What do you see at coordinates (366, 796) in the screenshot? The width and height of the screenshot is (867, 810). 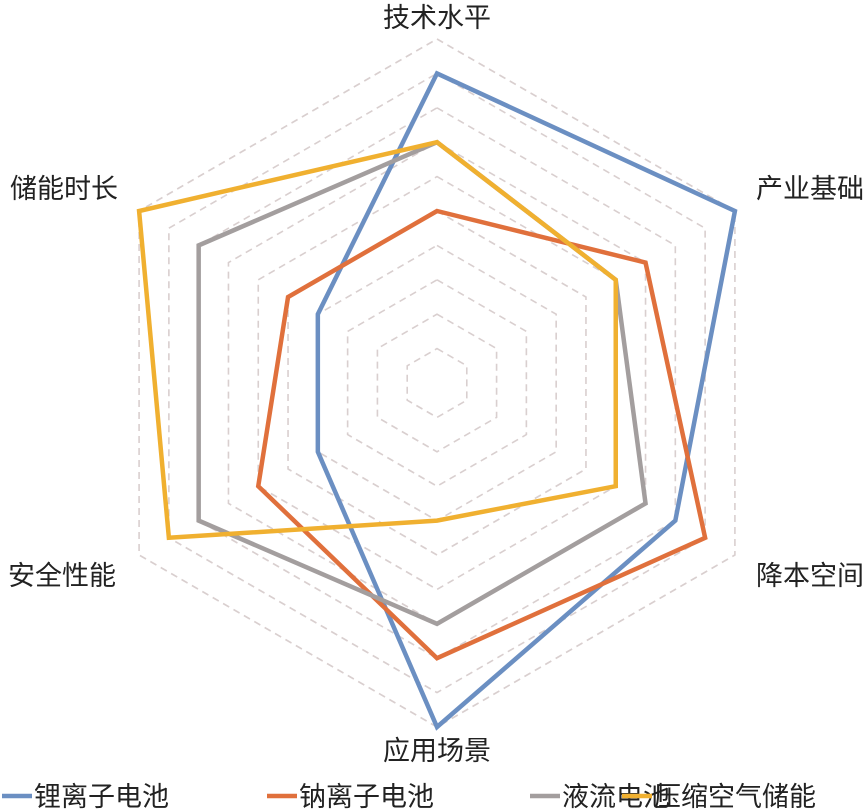 I see `legend-label-1: 钠离子电池` at bounding box center [366, 796].